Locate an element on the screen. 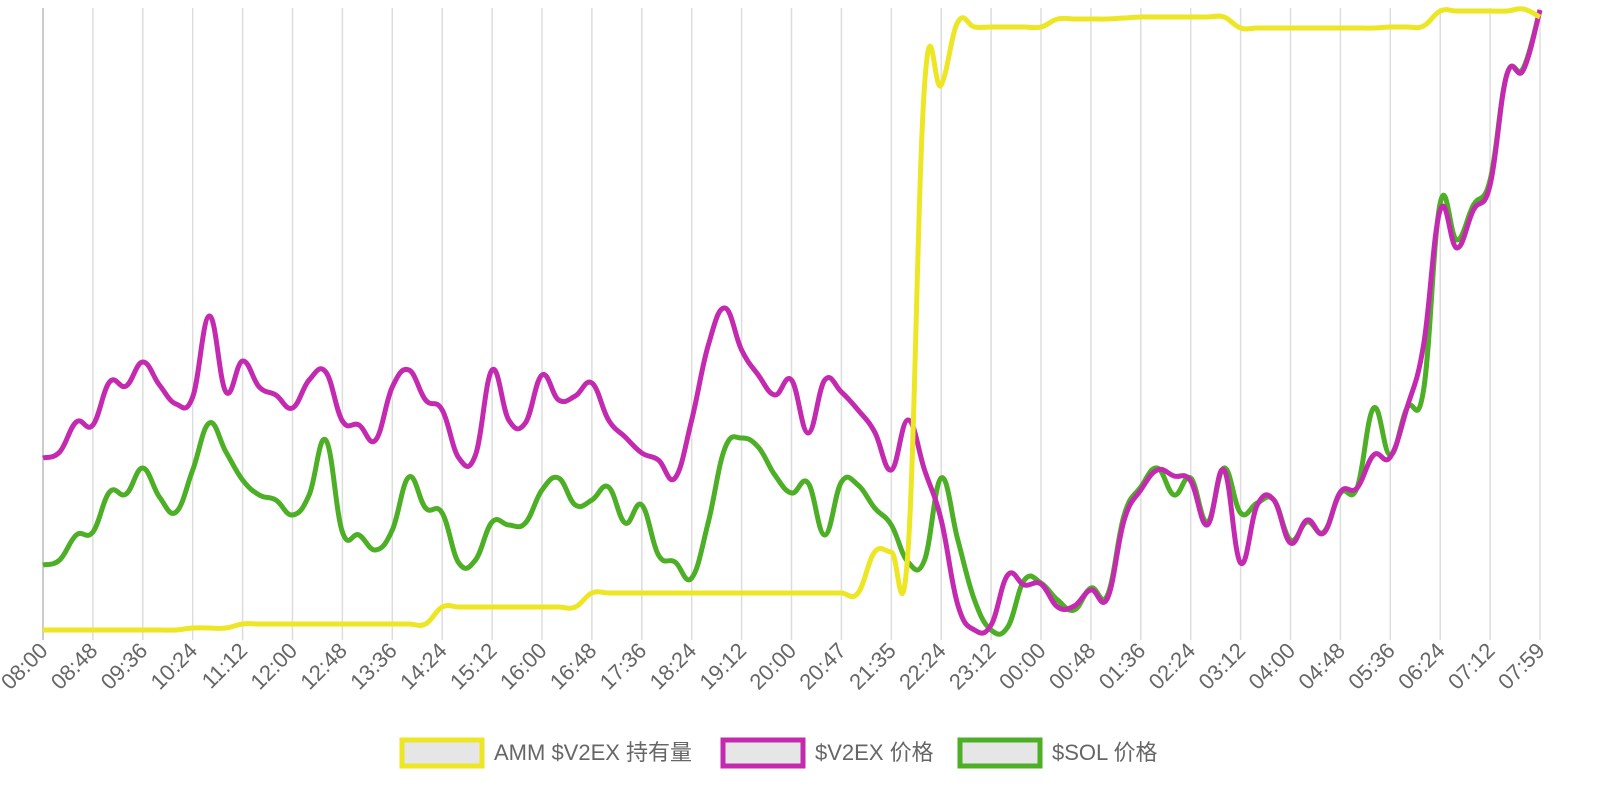  x-tick-label: 21:35 is located at coordinates (872, 666).